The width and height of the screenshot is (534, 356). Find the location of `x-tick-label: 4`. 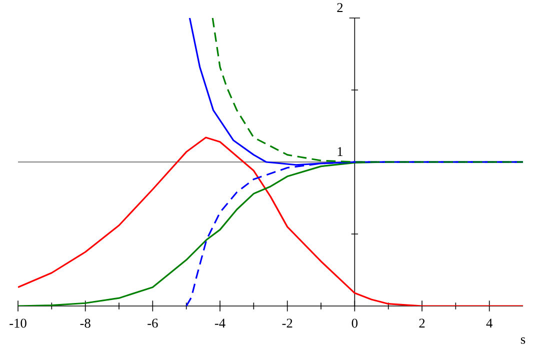

x-tick-label: 4 is located at coordinates (489, 323).